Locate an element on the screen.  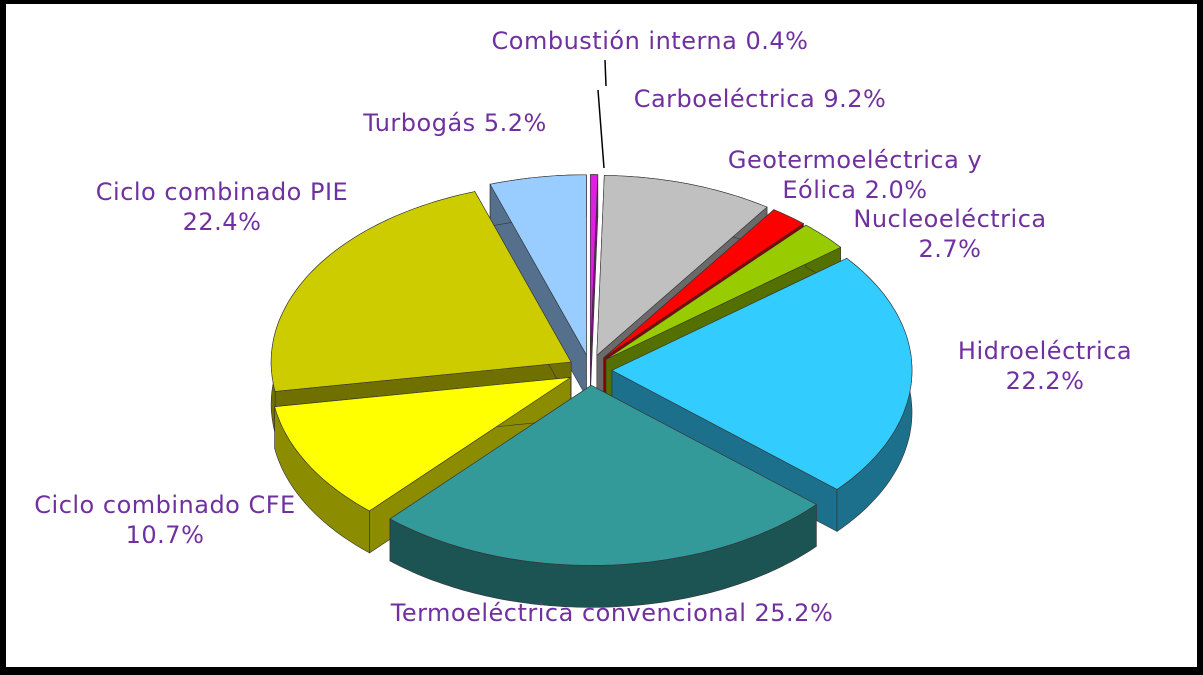
slice-label: Turbogás 5.2% is located at coordinates (455, 123).